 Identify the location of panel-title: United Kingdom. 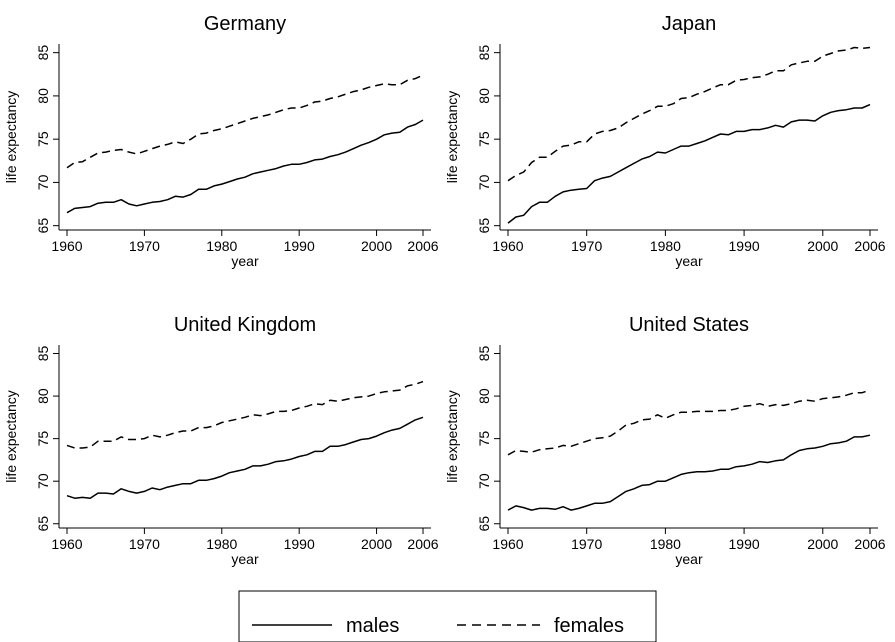
(245, 325).